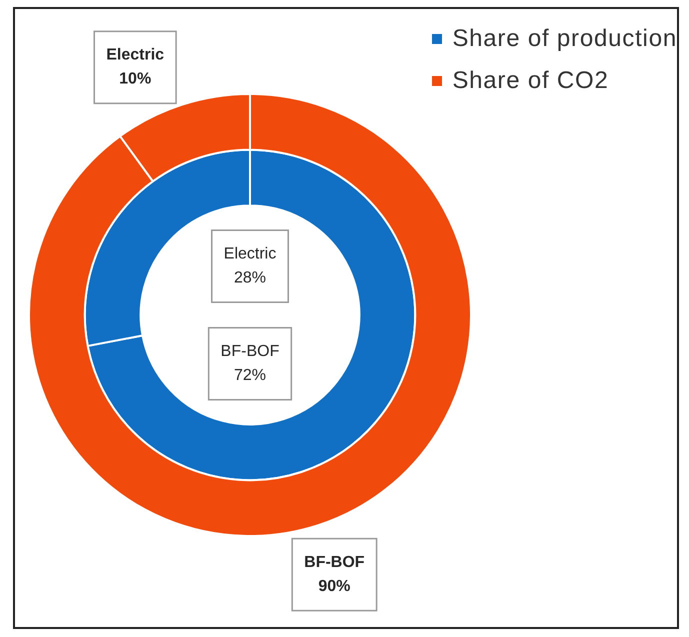 This screenshot has height=637, width=689. I want to click on data-label: 28%, so click(250, 278).